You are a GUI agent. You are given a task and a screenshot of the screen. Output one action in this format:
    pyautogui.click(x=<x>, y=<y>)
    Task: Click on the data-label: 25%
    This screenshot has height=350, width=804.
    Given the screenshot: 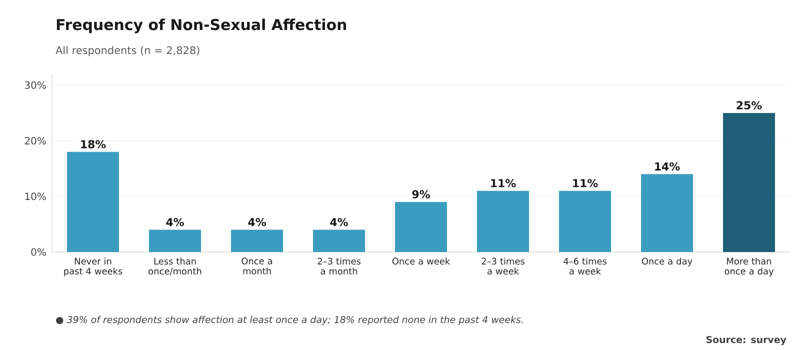 What is the action you would take?
    pyautogui.click(x=749, y=105)
    